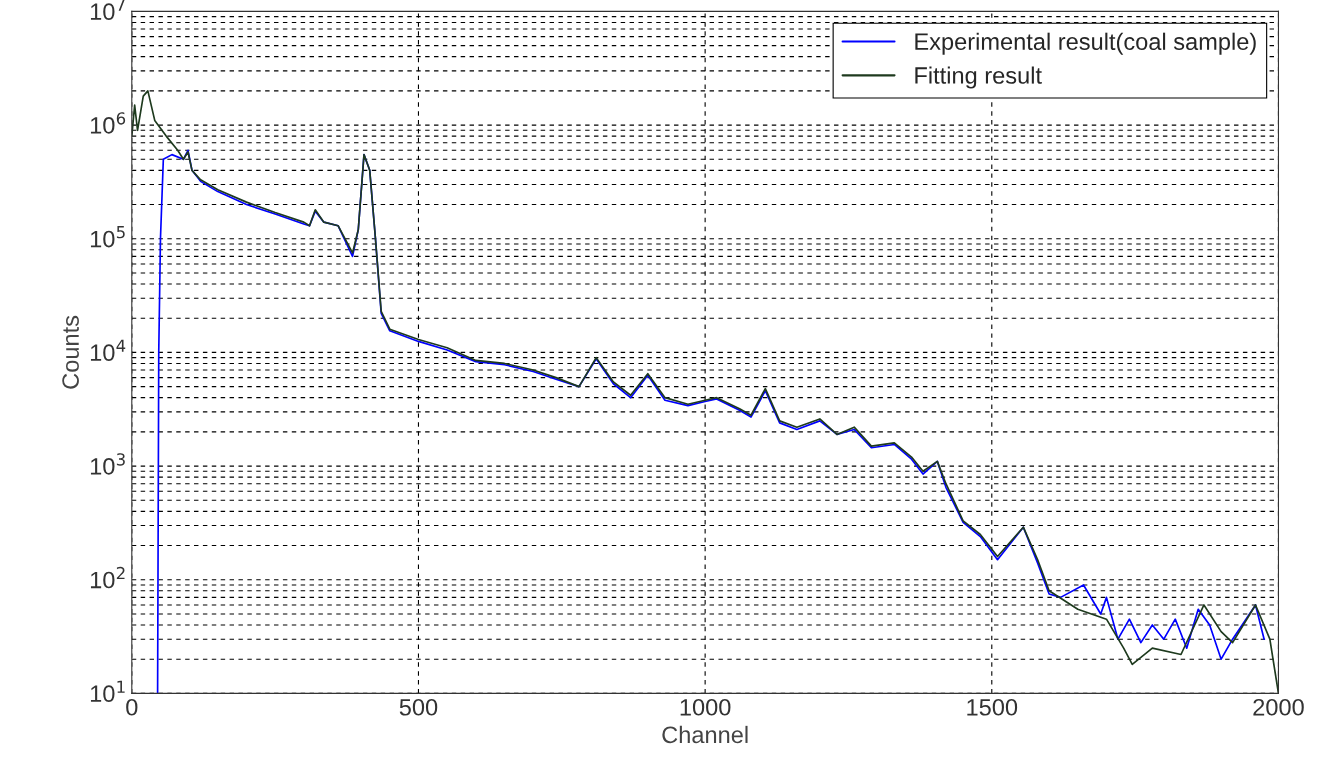  Describe the element at coordinates (705, 707) in the screenshot. I see `x-tick-label: 1000` at that location.